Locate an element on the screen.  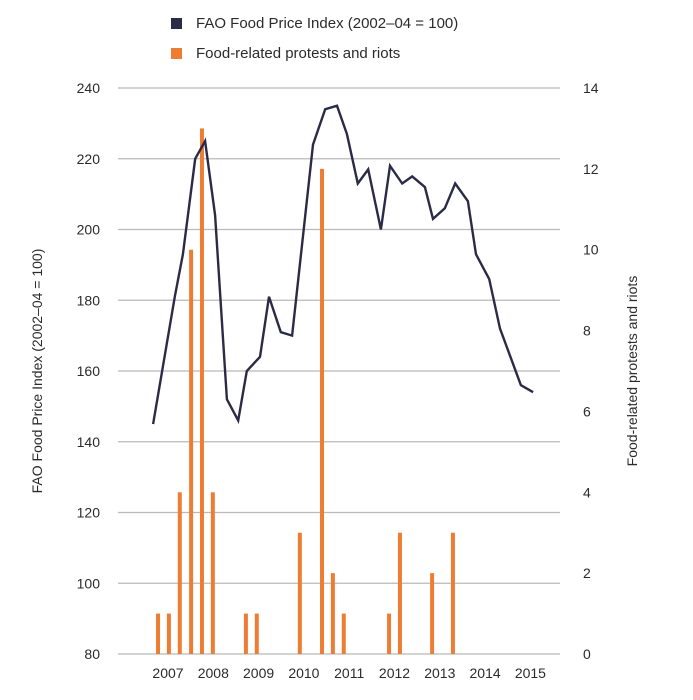
x-tick-label: 2010 is located at coordinates (303, 673).